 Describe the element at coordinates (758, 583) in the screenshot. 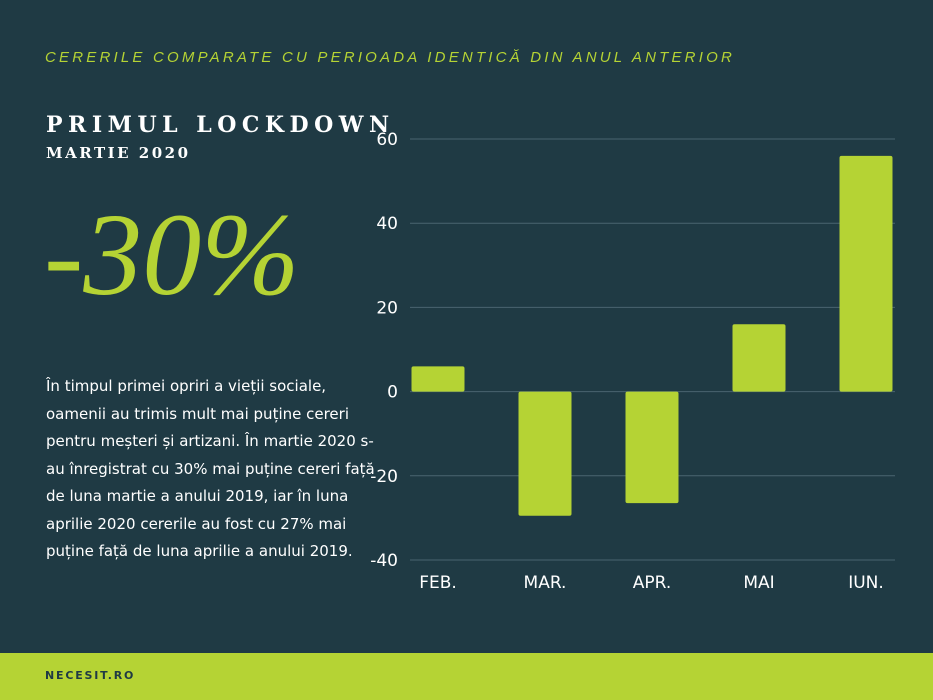

I see `x-category-label: MAI` at that location.